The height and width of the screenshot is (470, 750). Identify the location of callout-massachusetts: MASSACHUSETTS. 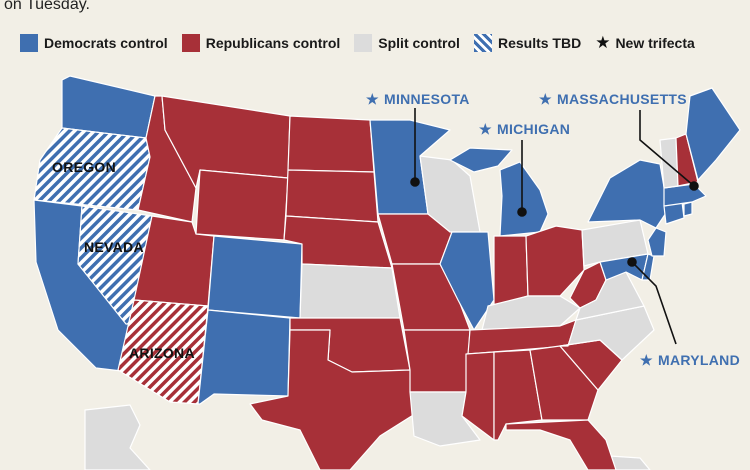
(622, 99).